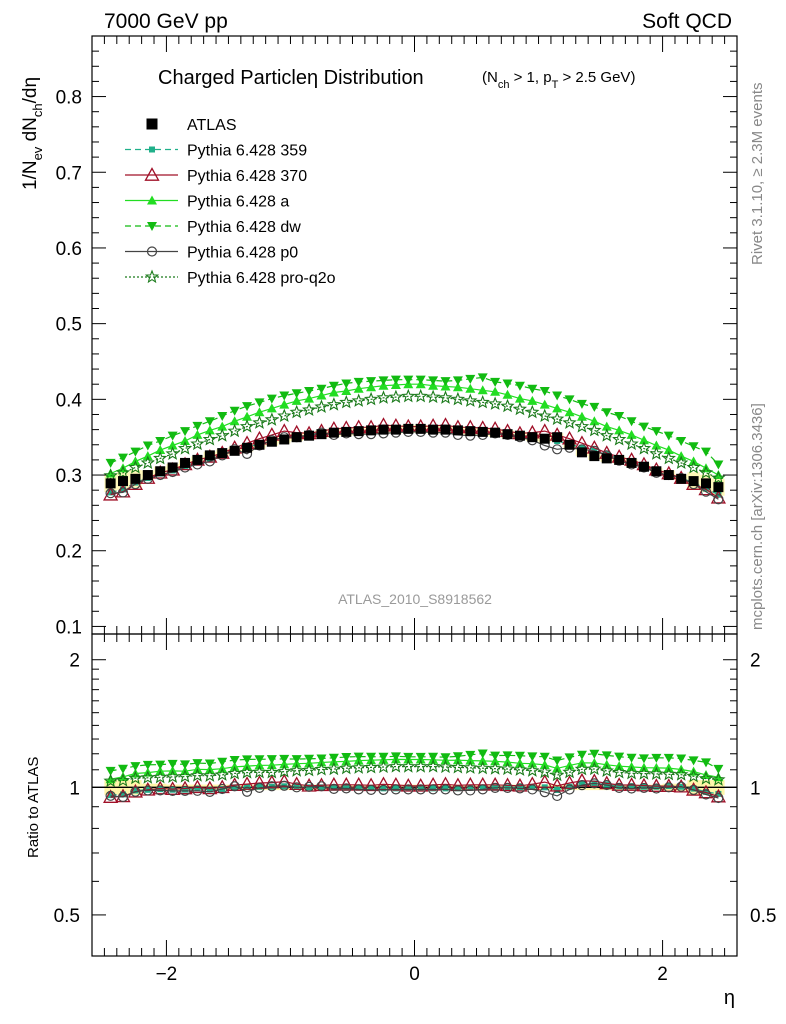 Image resolution: width=786 pixels, height=1024 pixels. I want to click on ratio-line, so click(414, 774).